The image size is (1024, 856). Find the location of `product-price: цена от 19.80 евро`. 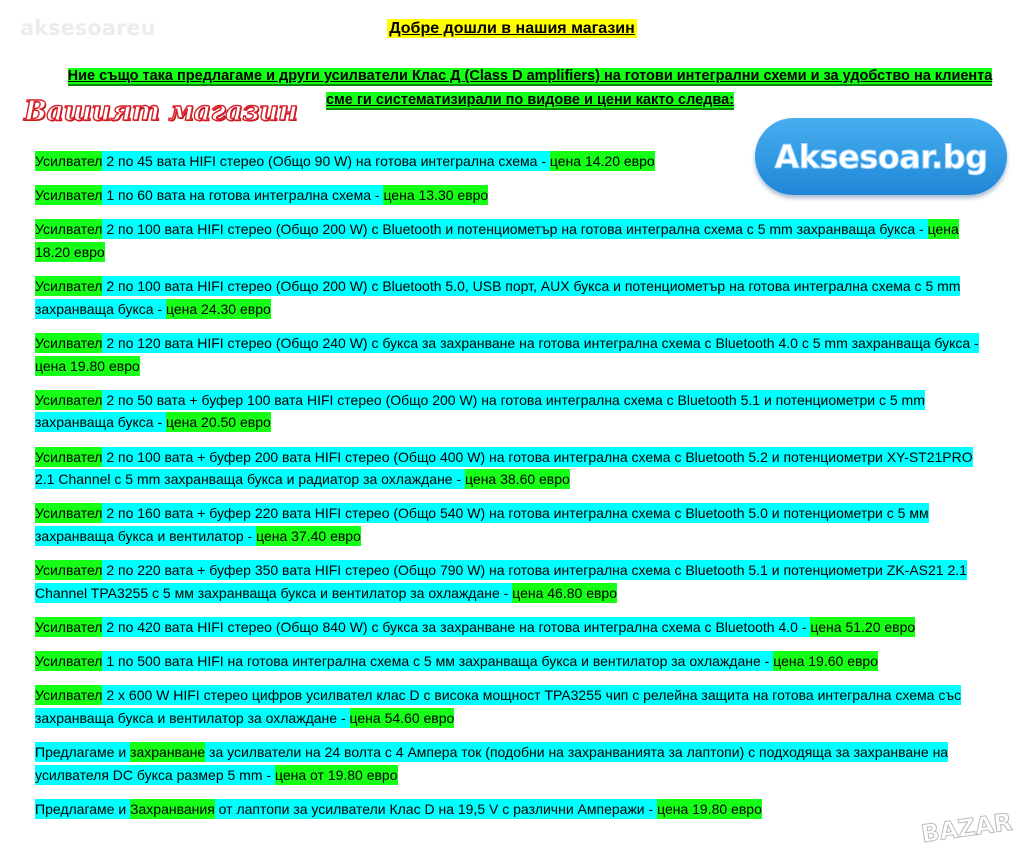

product-price: цена от 19.80 евро is located at coordinates (336, 774).